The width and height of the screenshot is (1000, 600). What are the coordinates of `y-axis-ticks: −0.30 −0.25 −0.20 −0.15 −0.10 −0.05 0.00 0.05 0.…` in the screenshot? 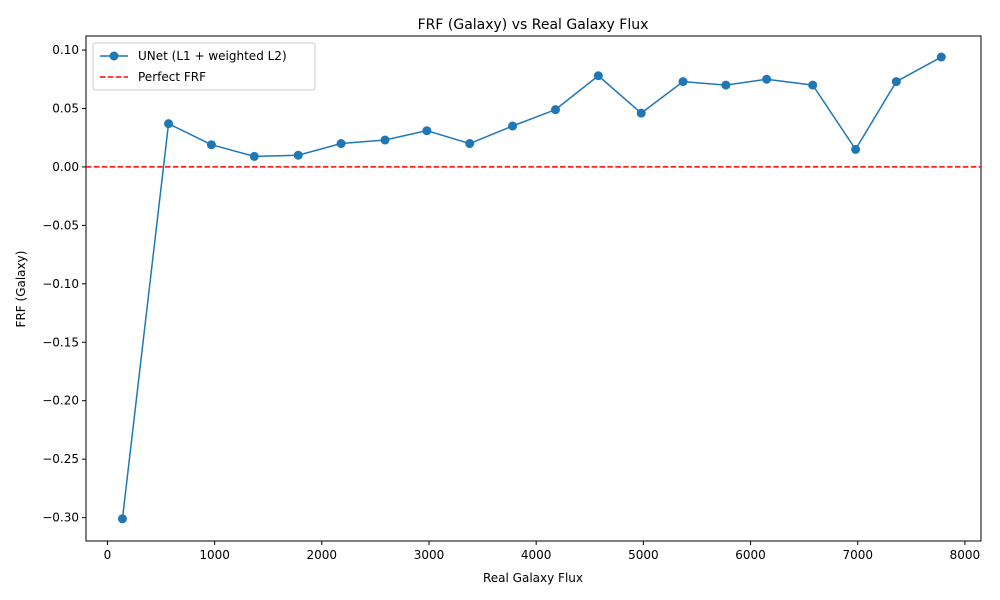 It's located at (64, 284).